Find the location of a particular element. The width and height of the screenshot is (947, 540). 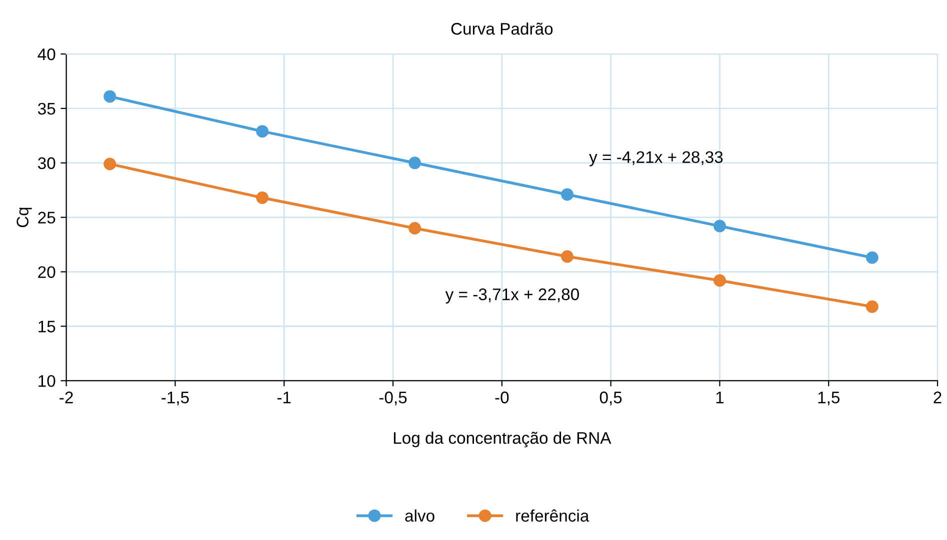

y-tick-label: 20 is located at coordinates (47, 272).